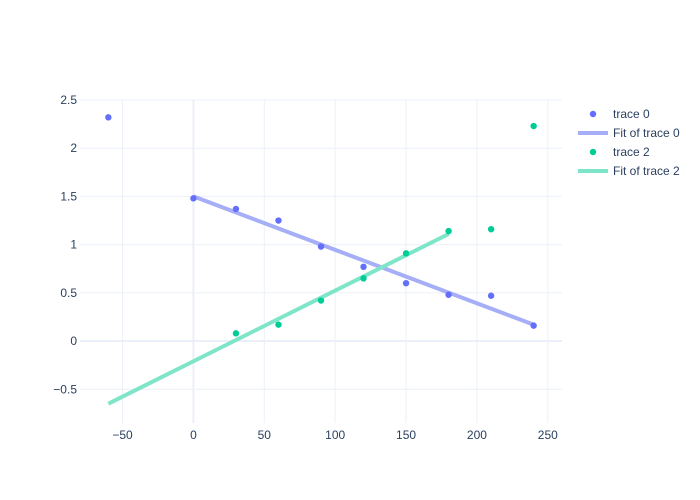  I want to click on x-tick-label: 150, so click(406, 435).